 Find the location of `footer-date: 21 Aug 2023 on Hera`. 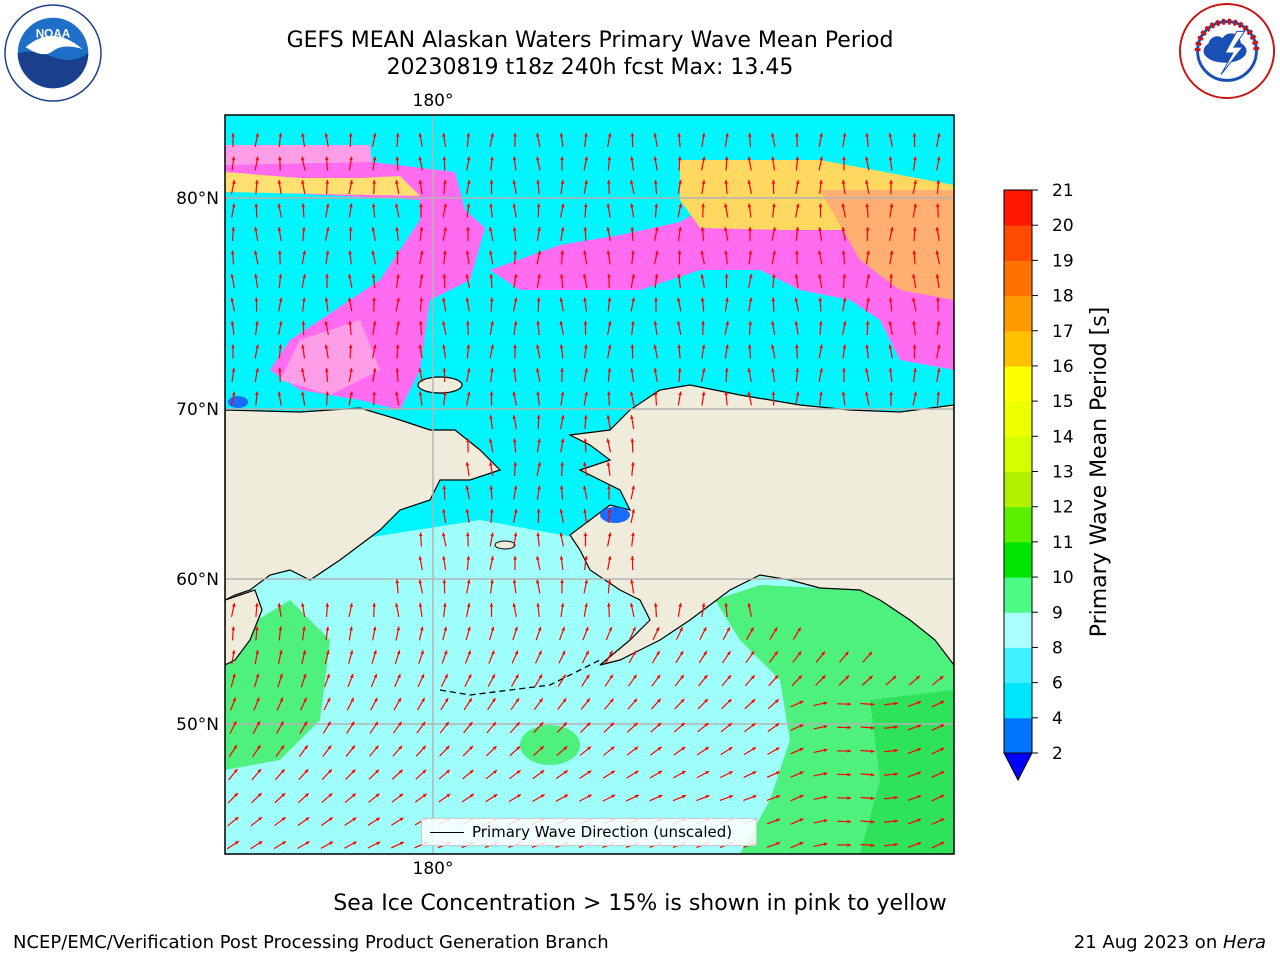

footer-date: 21 Aug 2023 on Hera is located at coordinates (1170, 942).